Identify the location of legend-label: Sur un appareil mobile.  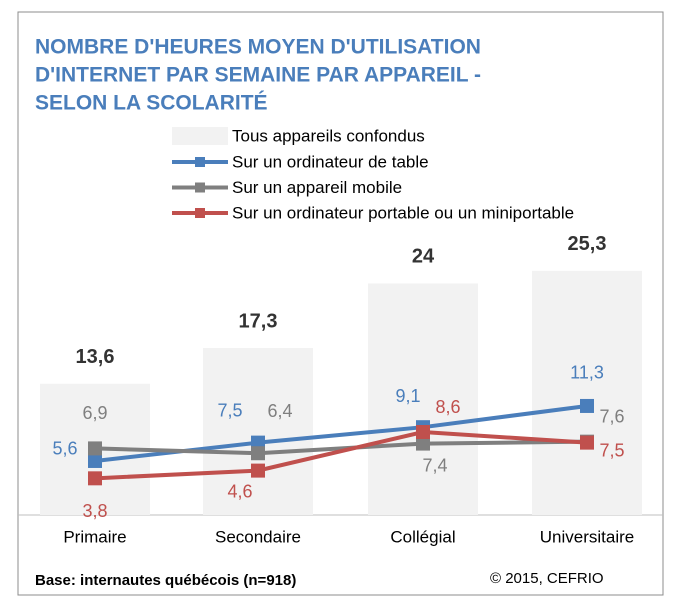
(317, 187).